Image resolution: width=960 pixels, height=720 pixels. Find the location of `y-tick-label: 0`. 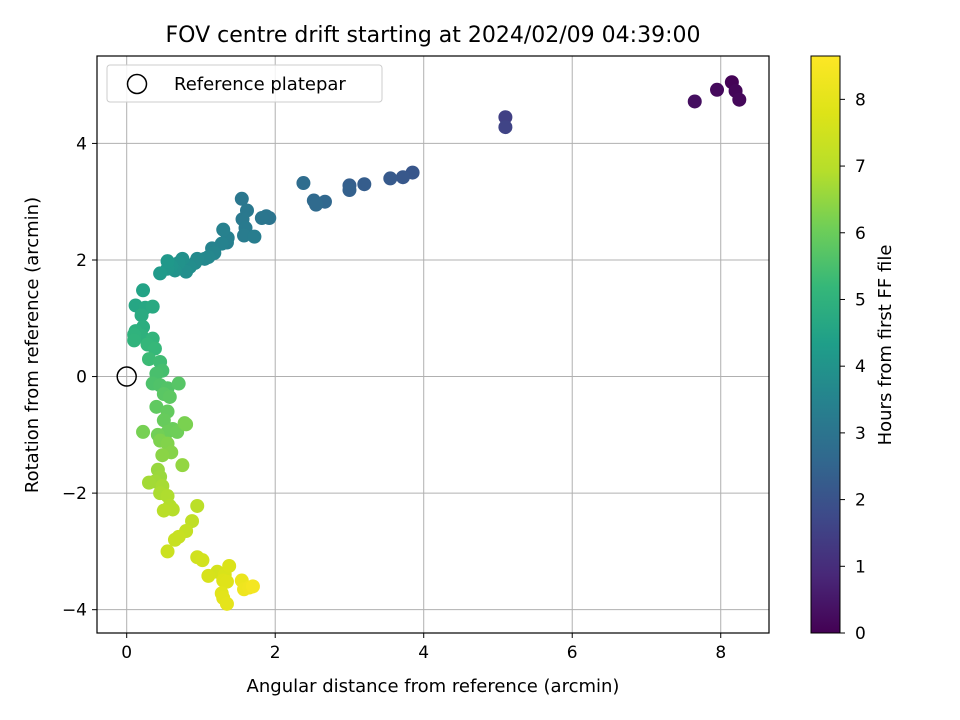

y-tick-label: 0 is located at coordinates (81, 378).